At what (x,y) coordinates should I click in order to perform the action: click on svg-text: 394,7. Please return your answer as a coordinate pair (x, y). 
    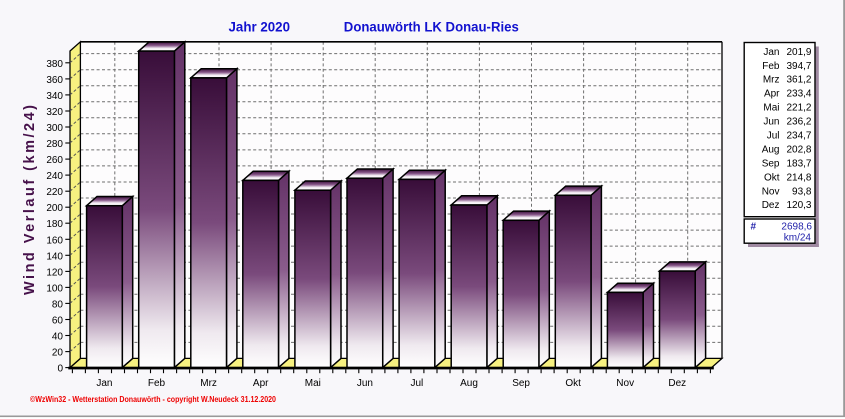
    Looking at the image, I should click on (798, 66).